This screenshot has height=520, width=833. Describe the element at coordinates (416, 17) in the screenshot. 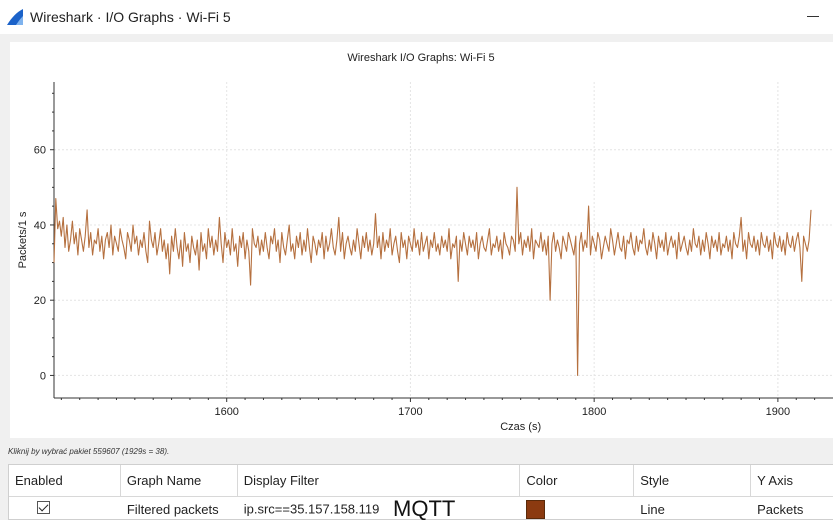

I see `window-titlebar: Wireshark · I/O Graphs · Wi-Fi 5` at that location.